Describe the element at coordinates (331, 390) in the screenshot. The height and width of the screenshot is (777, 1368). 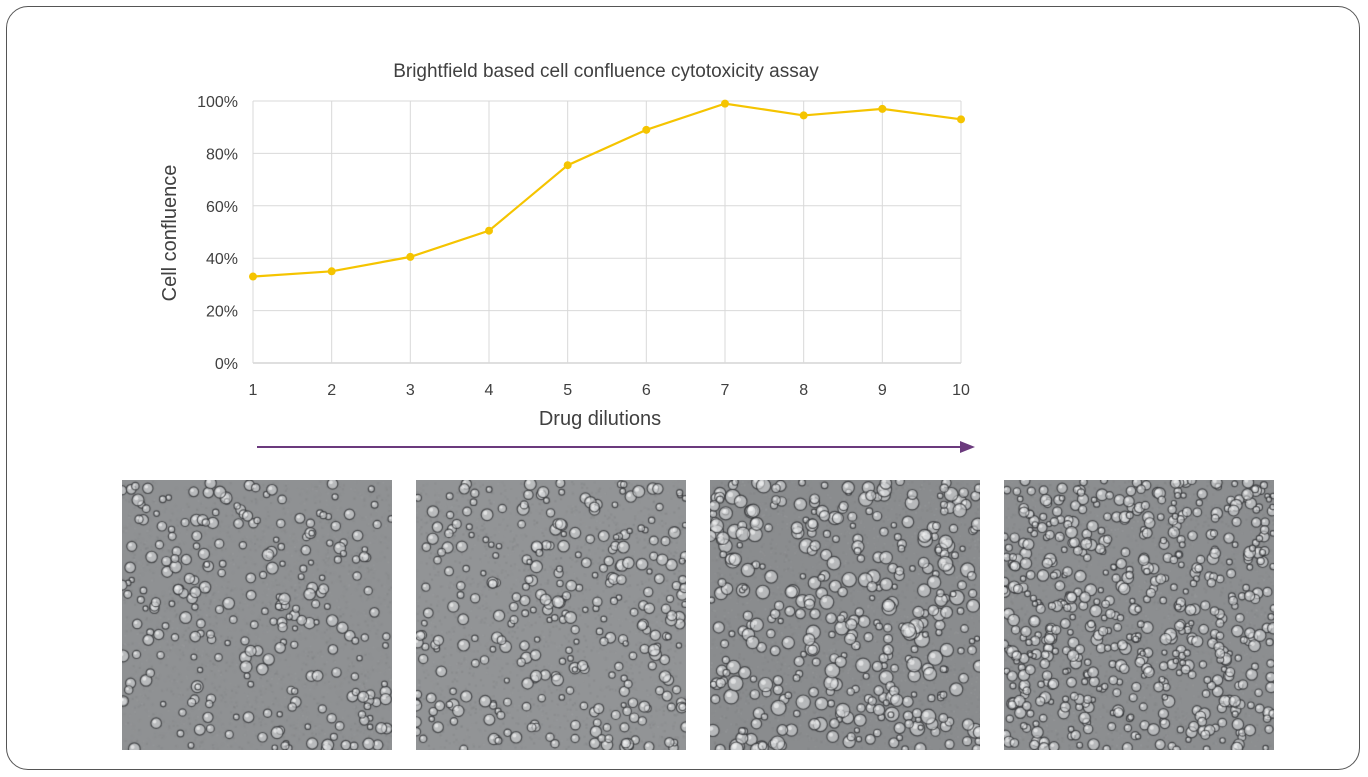
I see `x-tick-label: 2` at that location.